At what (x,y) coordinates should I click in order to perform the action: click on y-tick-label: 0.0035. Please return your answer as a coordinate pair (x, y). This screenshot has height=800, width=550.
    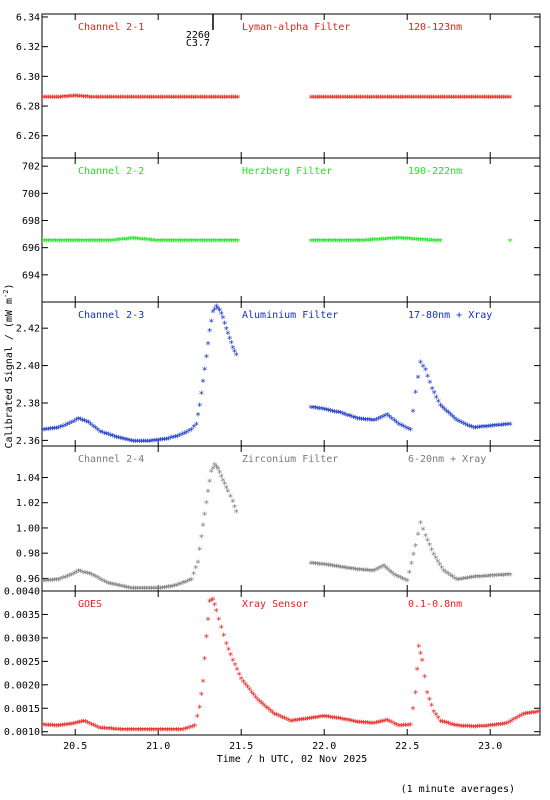
    Looking at the image, I should click on (22, 615).